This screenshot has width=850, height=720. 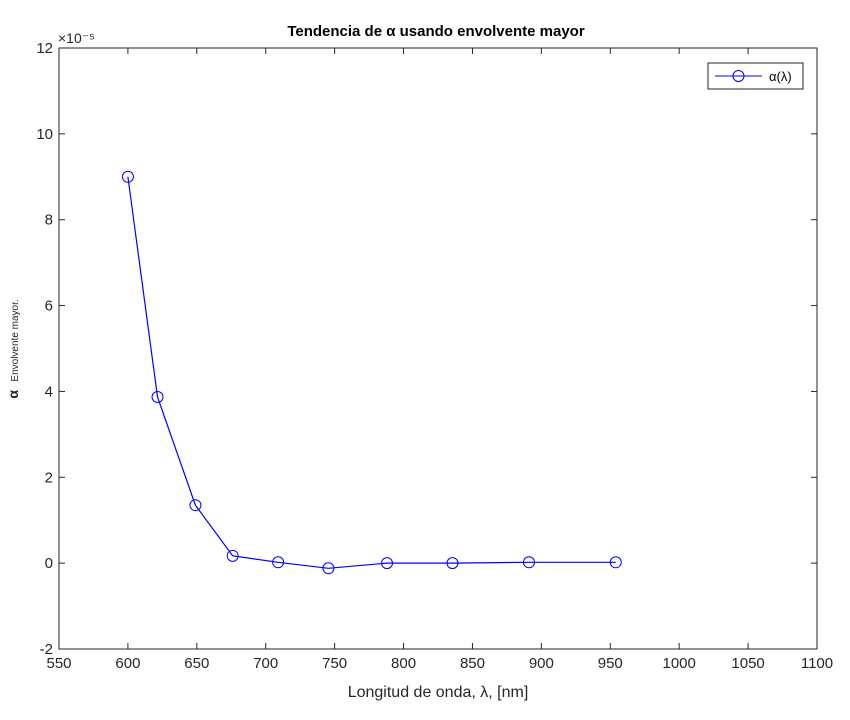 What do you see at coordinates (334, 663) in the screenshot?
I see `x-tick-label: 750` at bounding box center [334, 663].